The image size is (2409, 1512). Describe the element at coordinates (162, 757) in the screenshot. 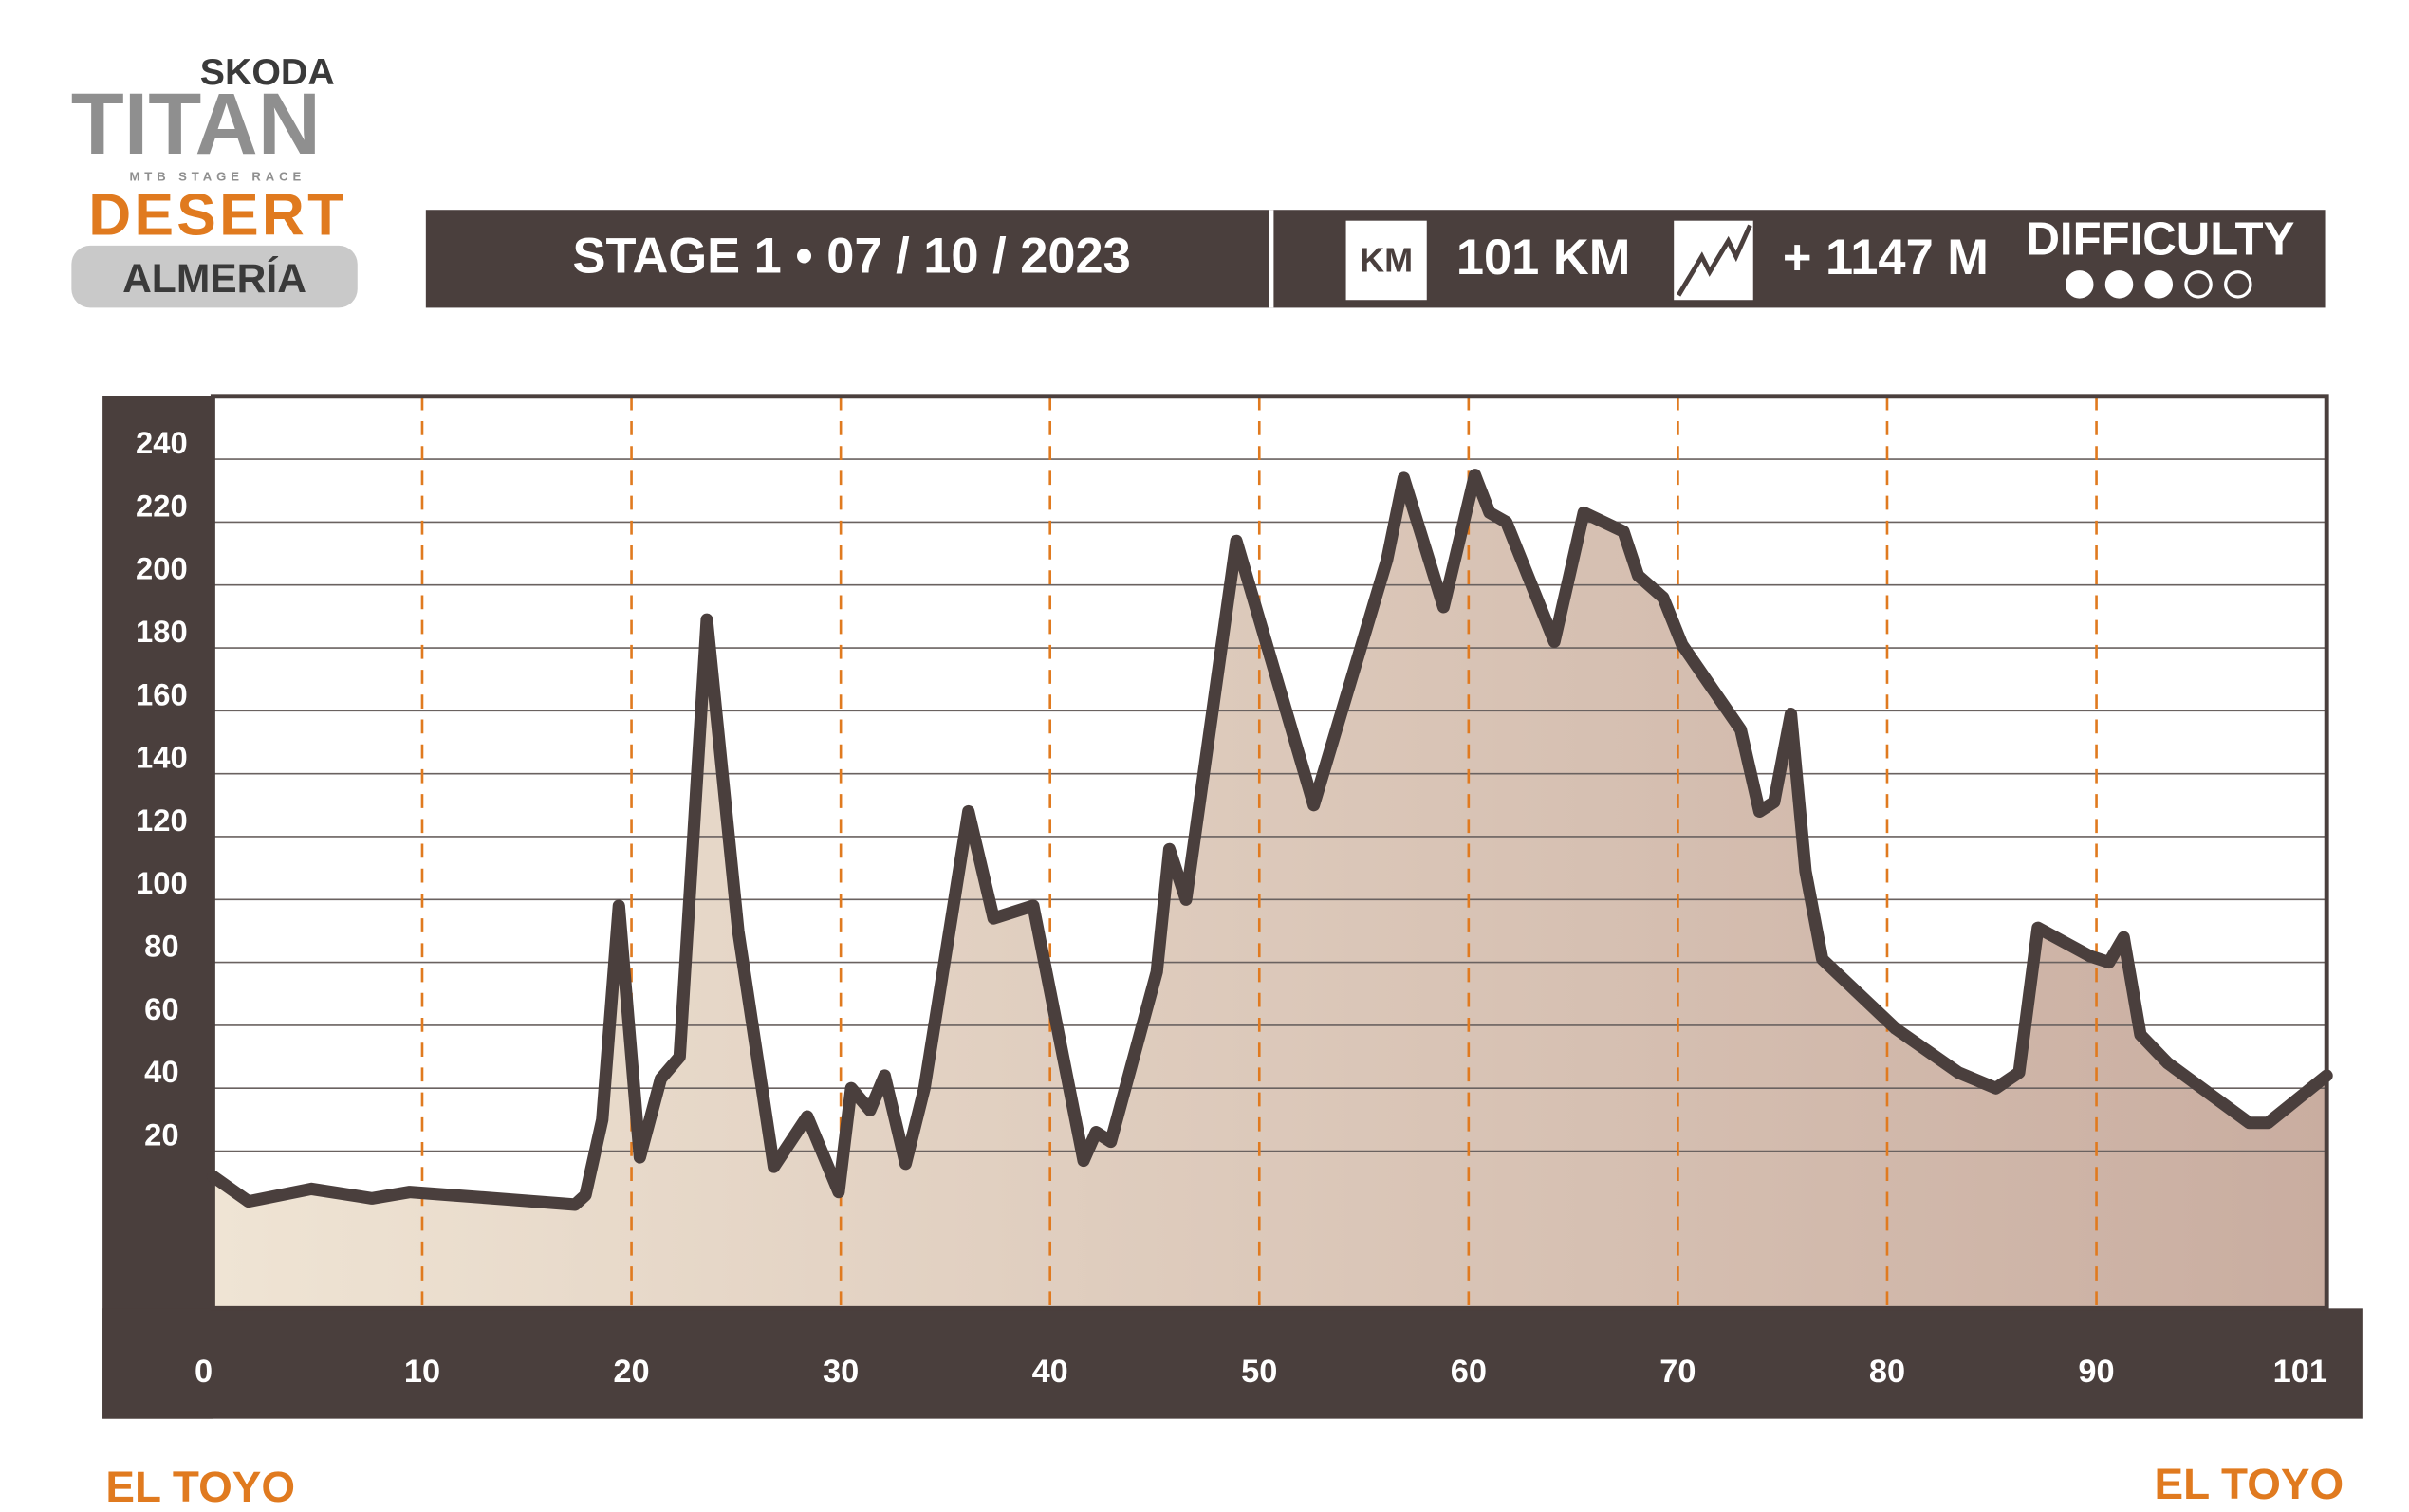

I see `y-tick-label: 140` at that location.